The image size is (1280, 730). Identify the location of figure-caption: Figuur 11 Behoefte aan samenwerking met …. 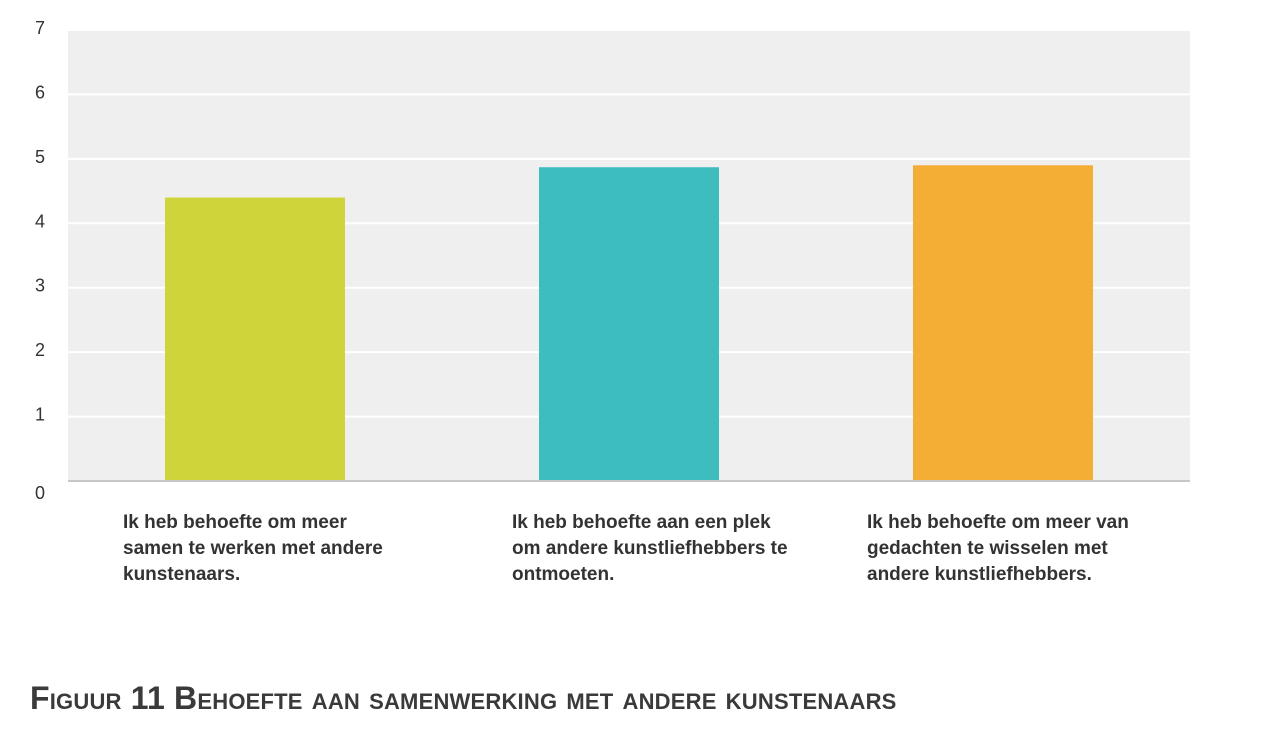
(463, 698).